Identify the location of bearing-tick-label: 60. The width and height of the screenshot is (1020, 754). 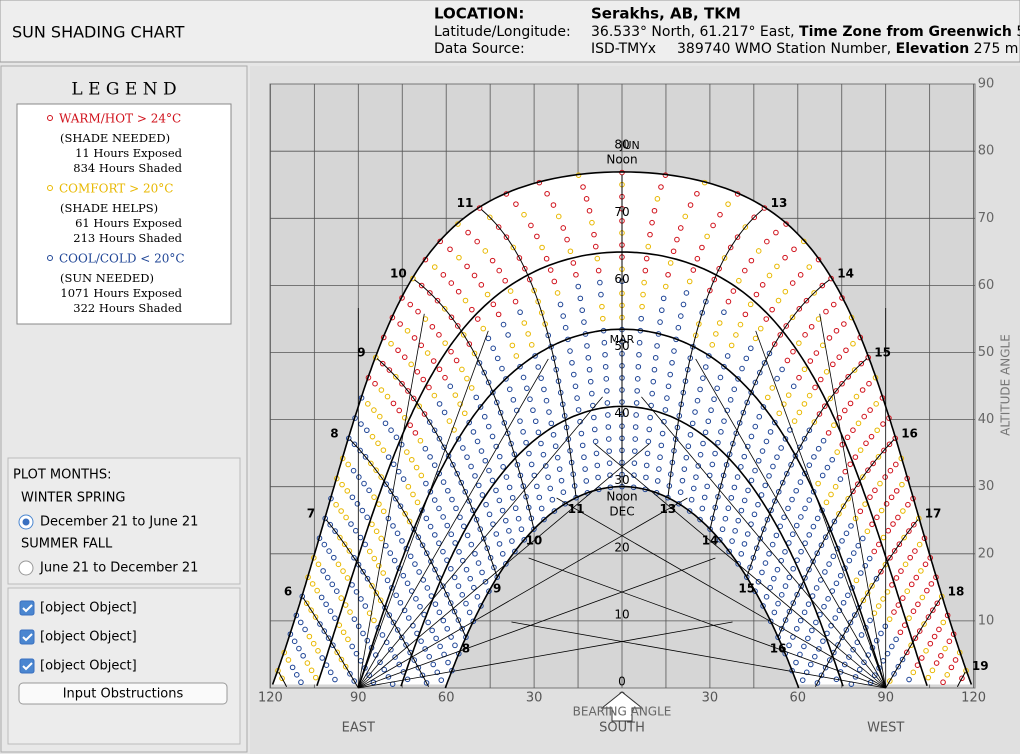
(446, 698).